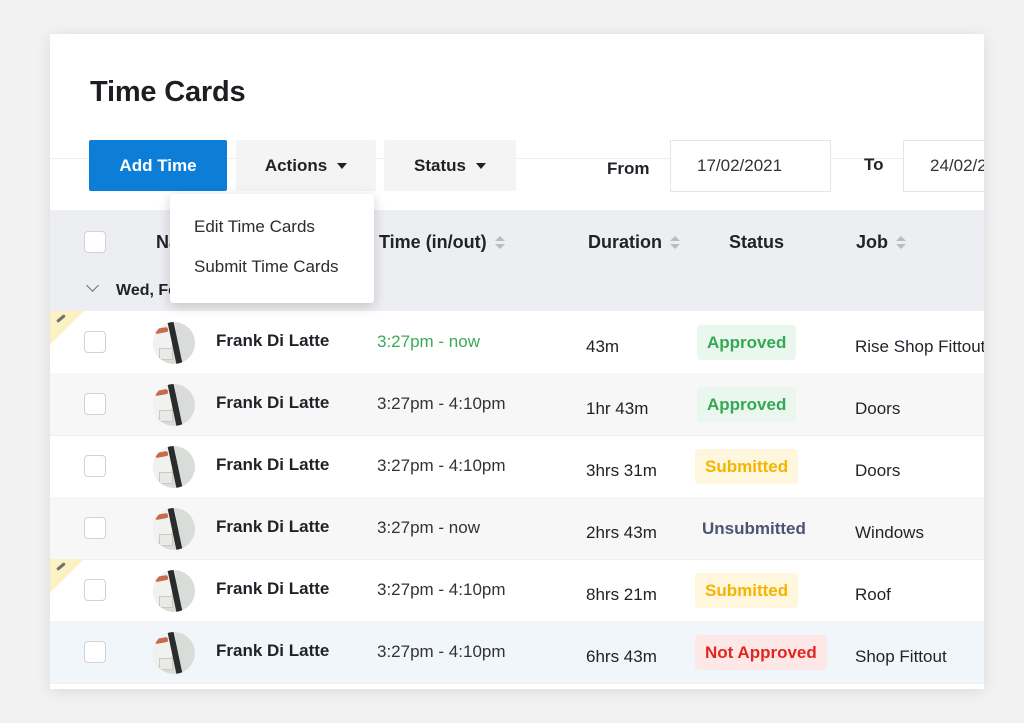 This screenshot has width=1024, height=723. What do you see at coordinates (158, 165) in the screenshot?
I see `add-time-button: Add Time` at bounding box center [158, 165].